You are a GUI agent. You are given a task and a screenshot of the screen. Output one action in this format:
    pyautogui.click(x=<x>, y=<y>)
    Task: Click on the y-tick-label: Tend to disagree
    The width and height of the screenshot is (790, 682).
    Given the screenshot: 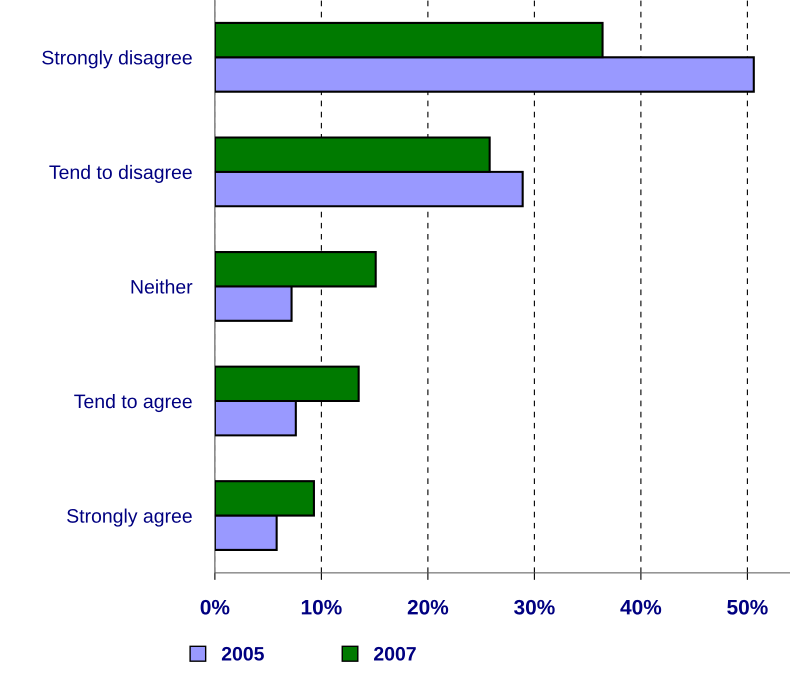 What is the action you would take?
    pyautogui.click(x=120, y=173)
    